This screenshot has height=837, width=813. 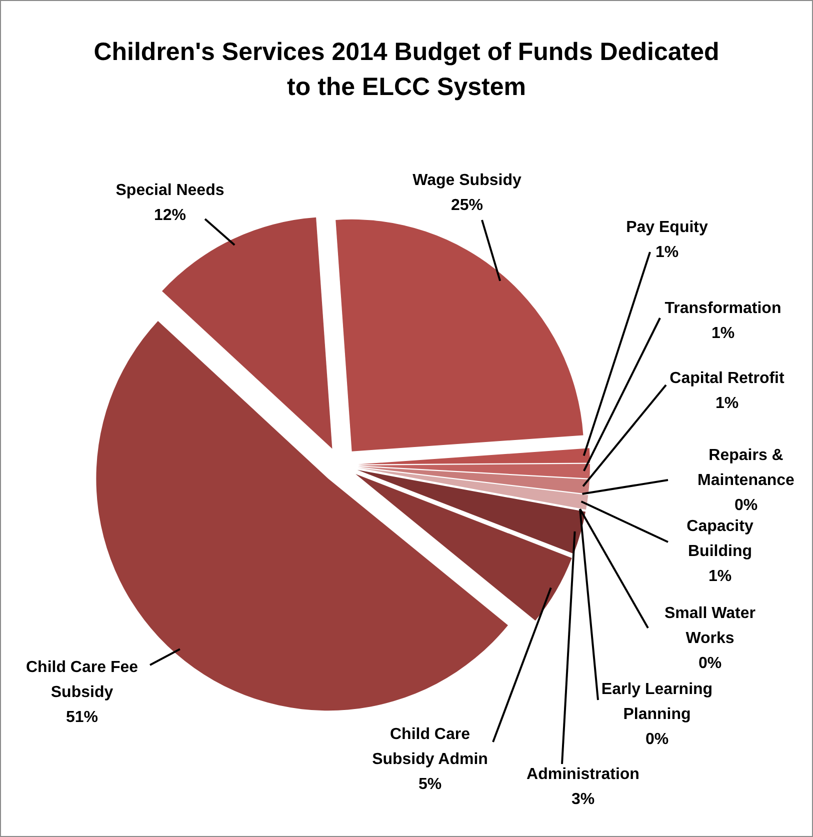 I want to click on data-label: 51%, so click(x=82, y=717).